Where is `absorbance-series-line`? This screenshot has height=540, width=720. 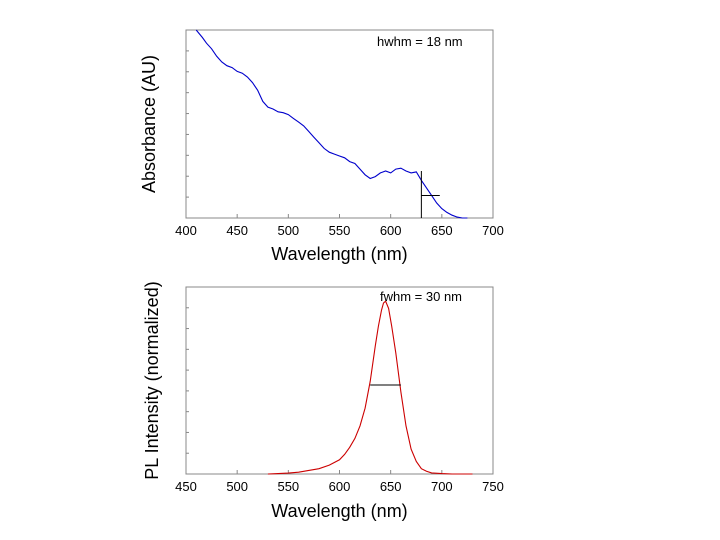
absorbance-series-line is located at coordinates (331, 124).